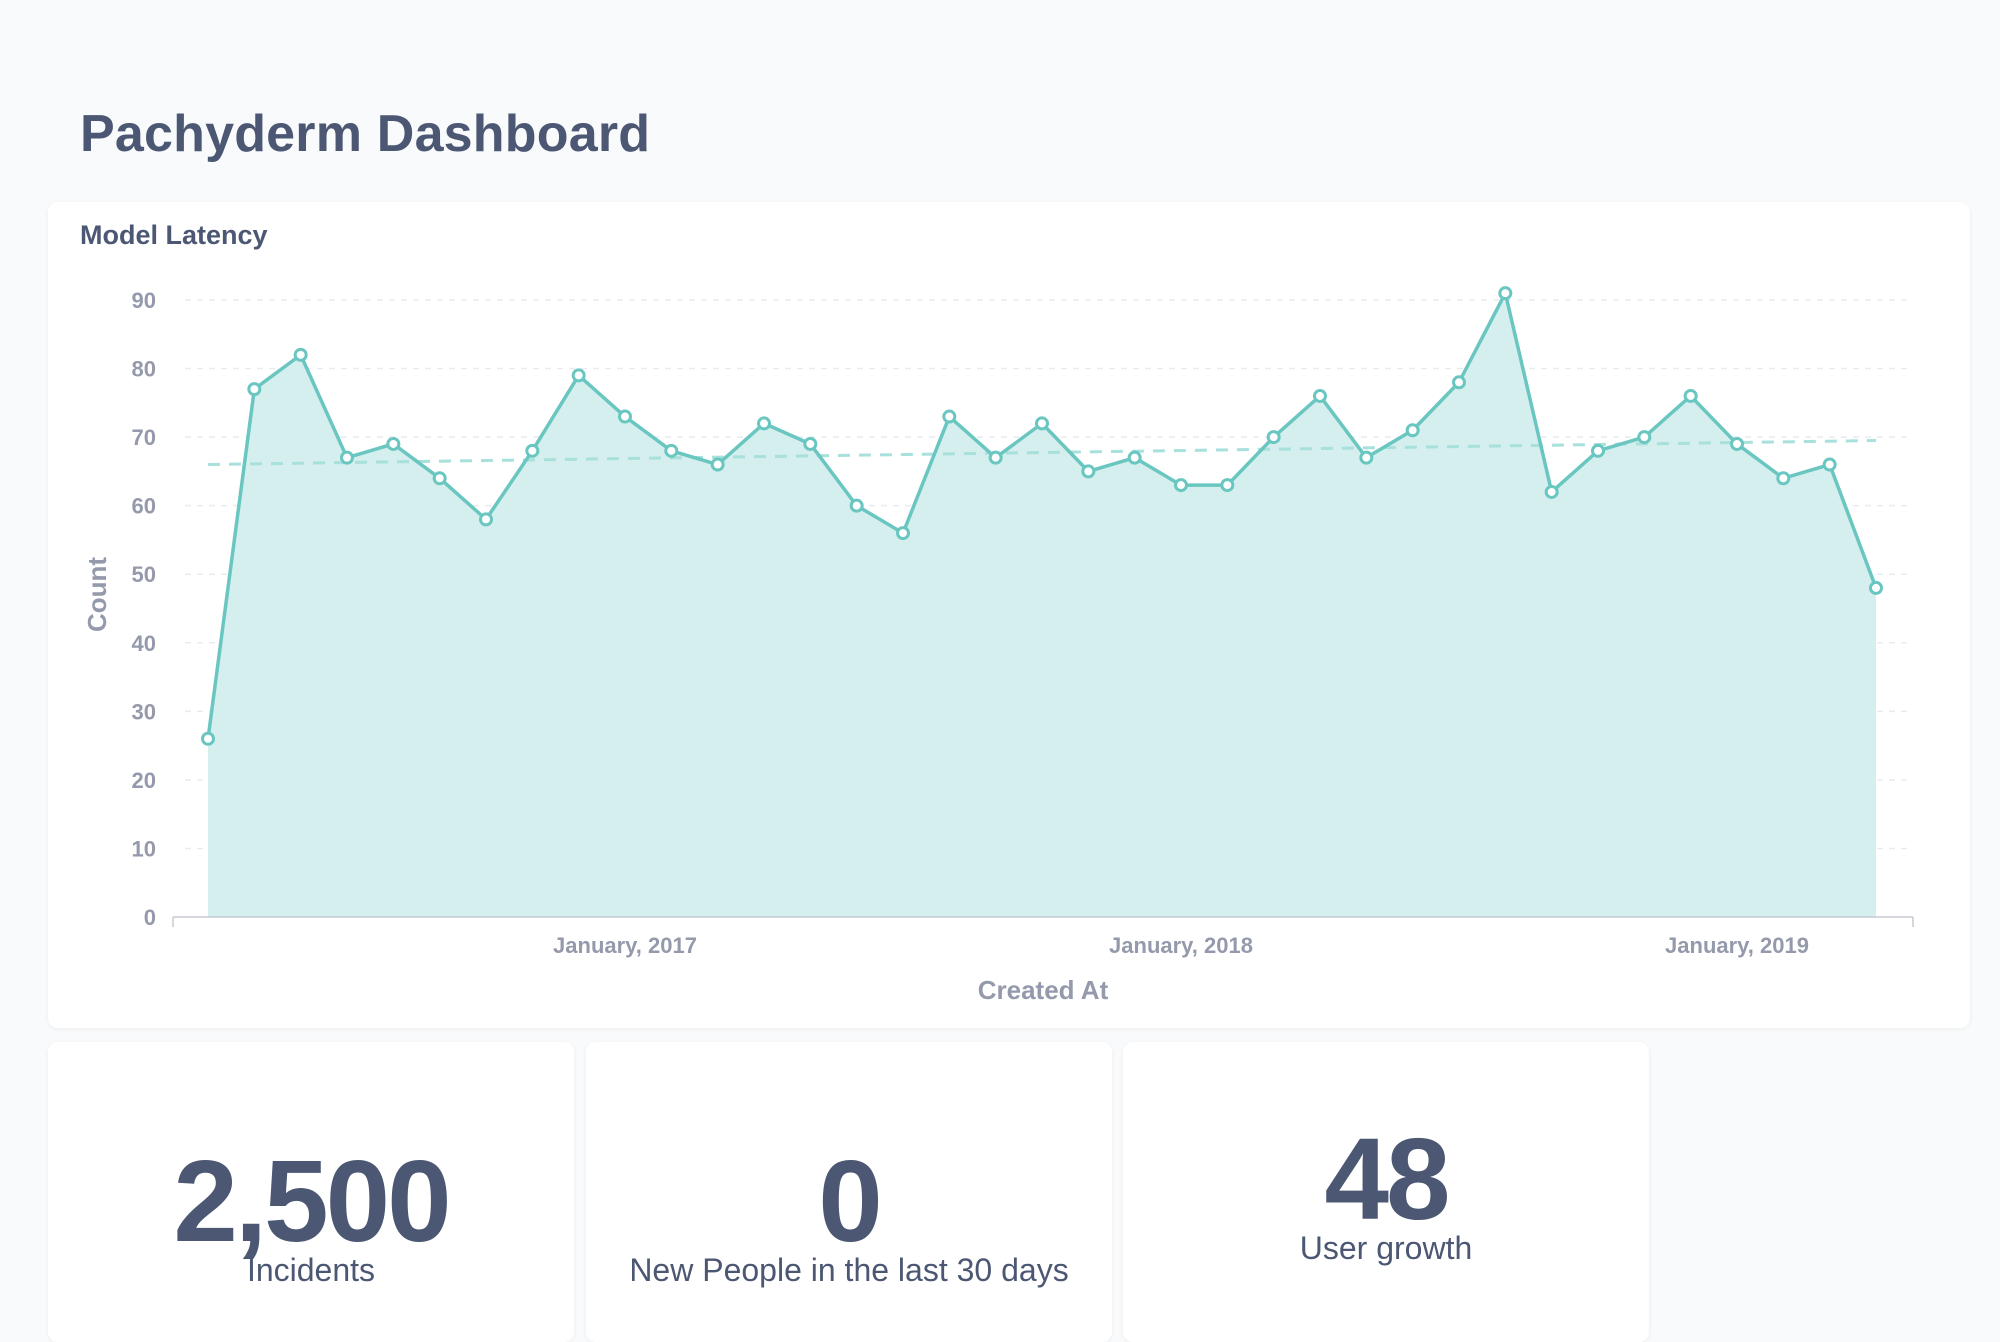 The height and width of the screenshot is (1342, 2000). I want to click on scalar-label: User growth, so click(1386, 1248).